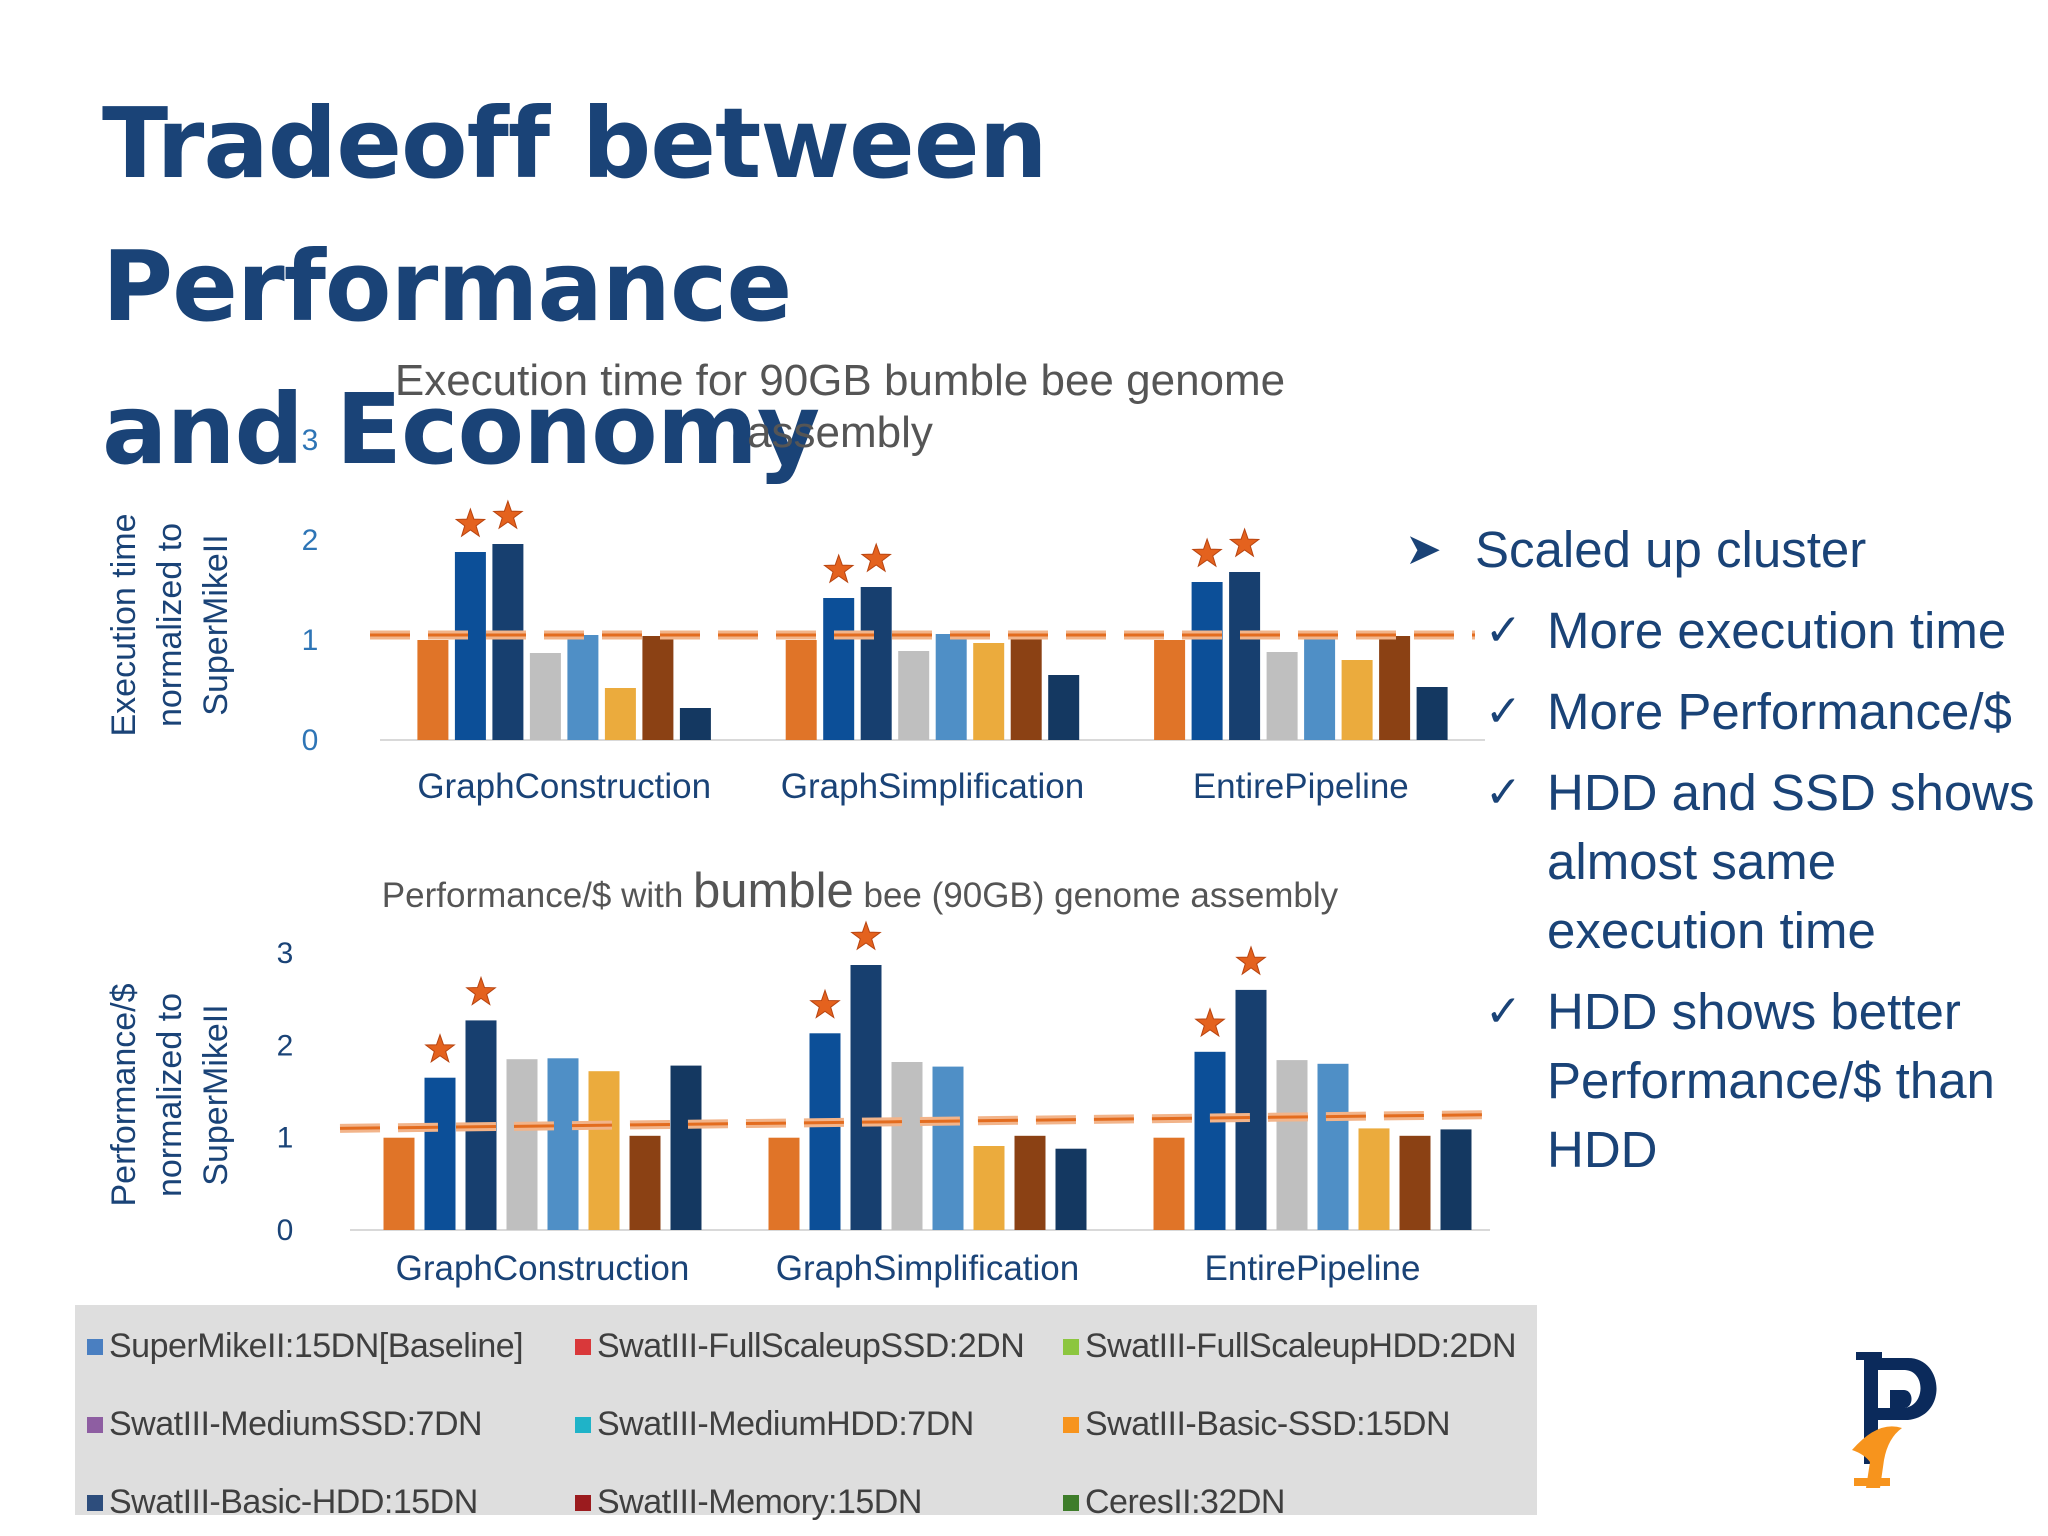 The height and width of the screenshot is (1536, 2048). I want to click on legend-item: SwatIII-Basic-SSD:15DN, so click(1257, 1424).